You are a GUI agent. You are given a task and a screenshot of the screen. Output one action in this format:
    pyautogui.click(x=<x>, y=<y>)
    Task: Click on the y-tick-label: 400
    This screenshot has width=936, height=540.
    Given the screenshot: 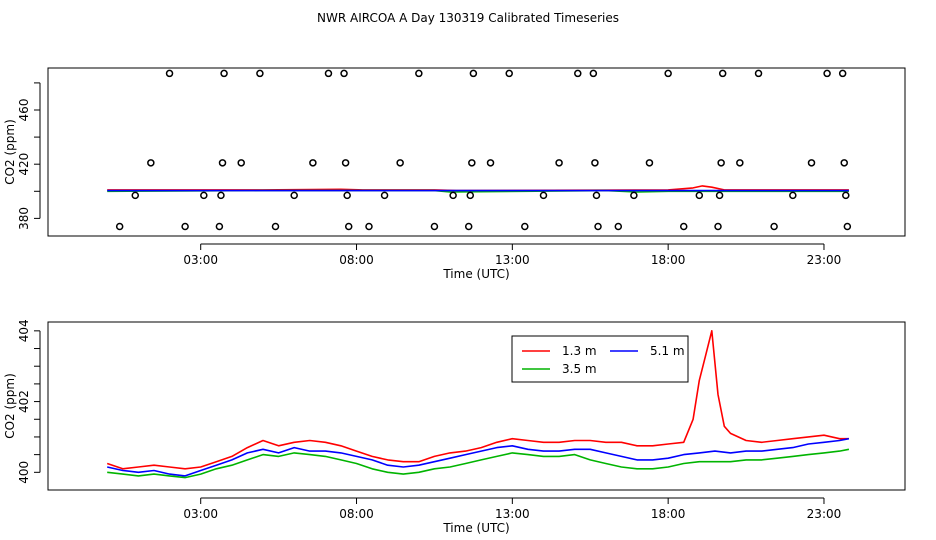 What is the action you would take?
    pyautogui.click(x=24, y=472)
    